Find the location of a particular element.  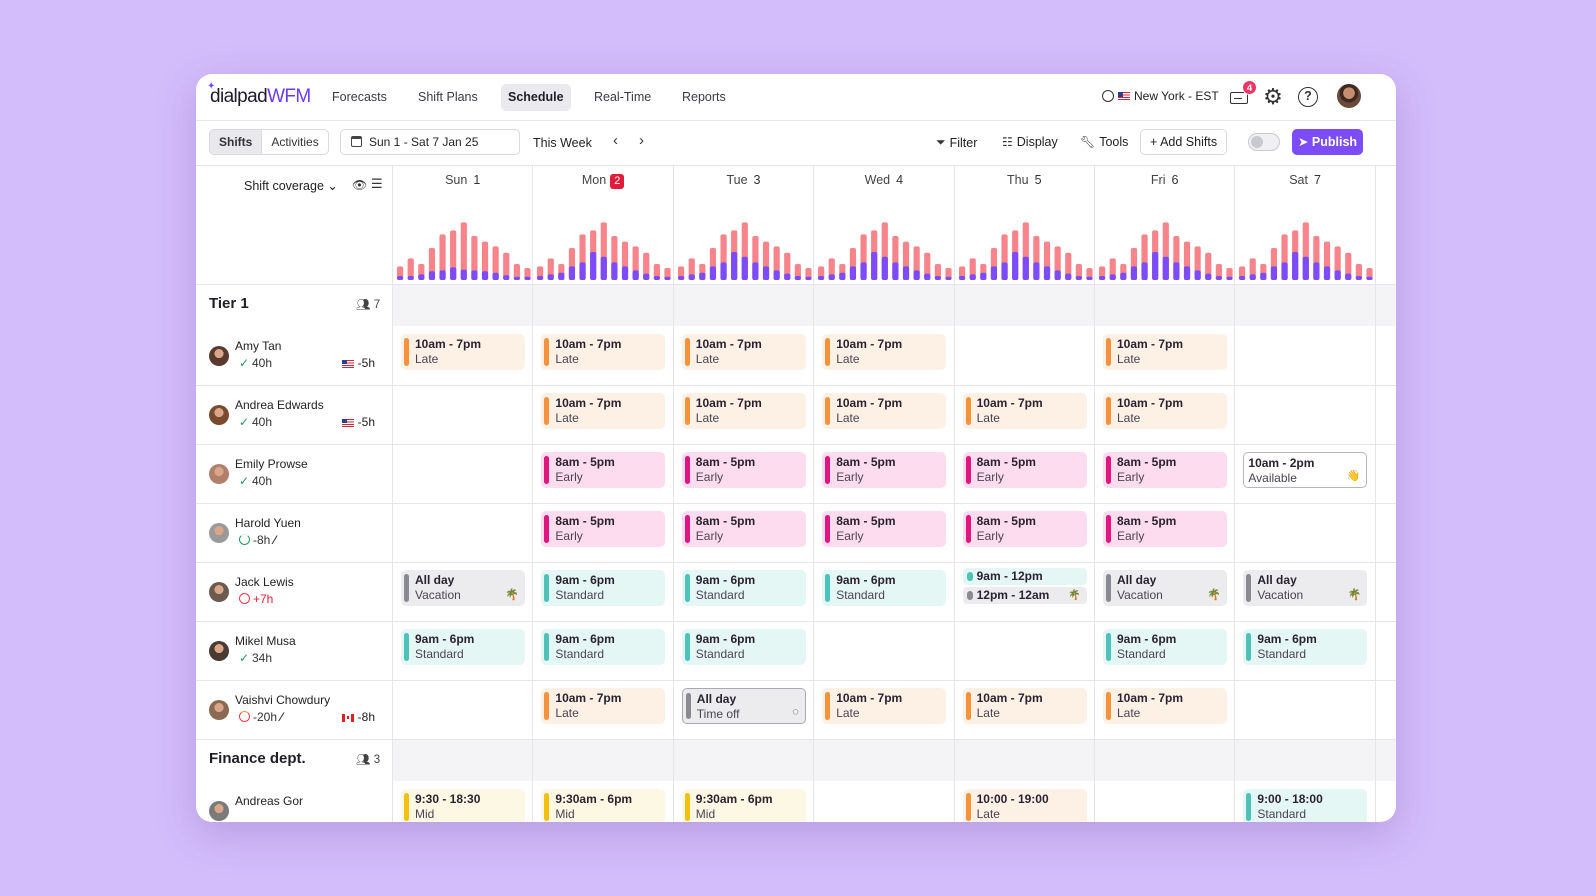

display-button: ☷ Display is located at coordinates (1030, 142).